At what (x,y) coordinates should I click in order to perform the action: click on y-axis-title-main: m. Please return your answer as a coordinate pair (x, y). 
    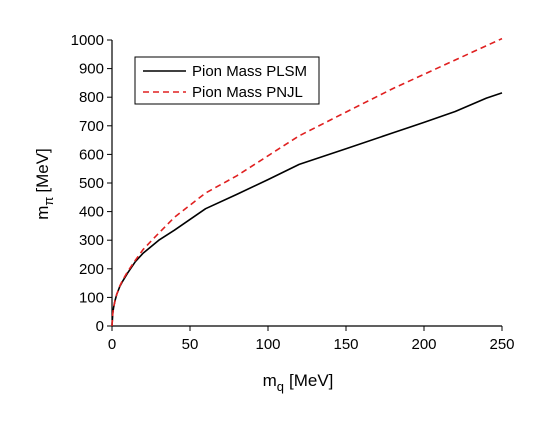
    Looking at the image, I should click on (42, 213).